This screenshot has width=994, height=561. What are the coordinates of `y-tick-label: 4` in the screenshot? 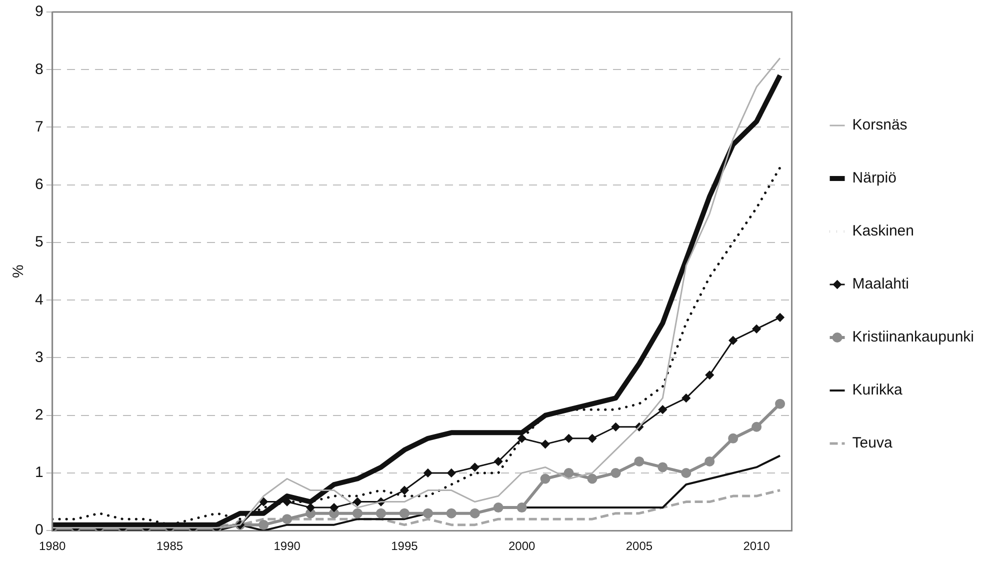 It's located at (39, 299).